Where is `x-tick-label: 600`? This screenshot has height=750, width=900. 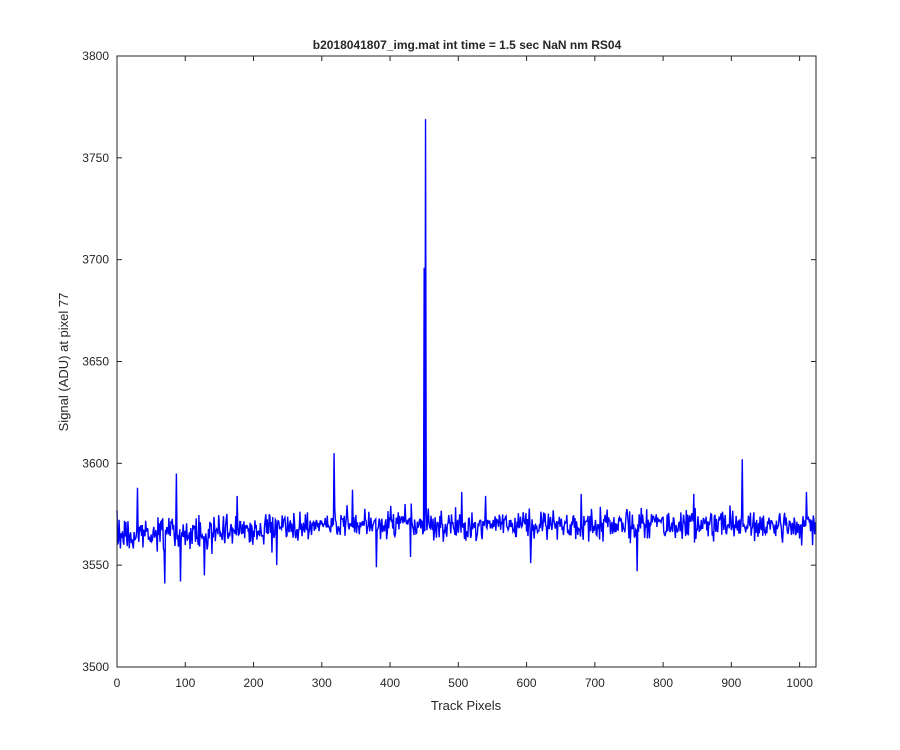
x-tick-label: 600 is located at coordinates (527, 683).